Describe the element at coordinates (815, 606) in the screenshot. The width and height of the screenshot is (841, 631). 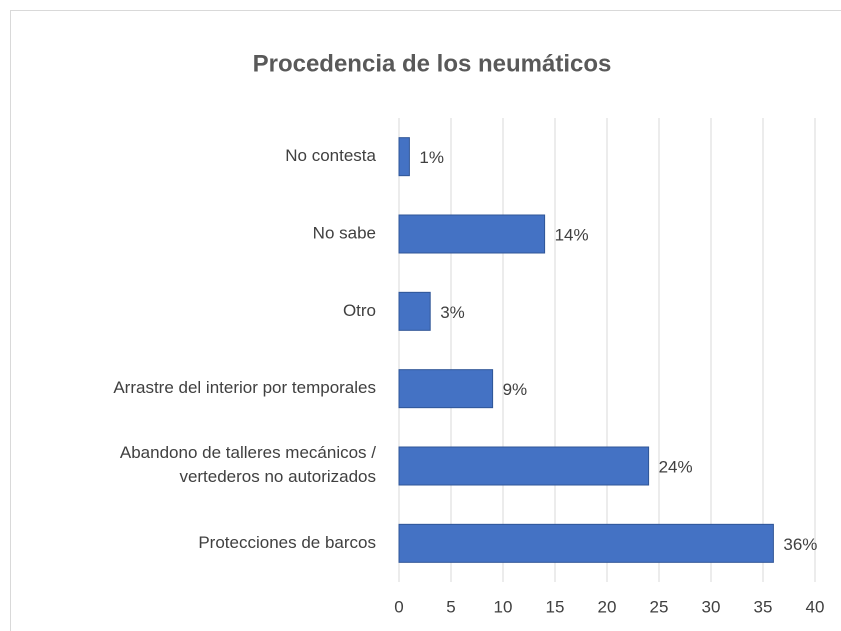
I see `x-tick-label: 40` at that location.